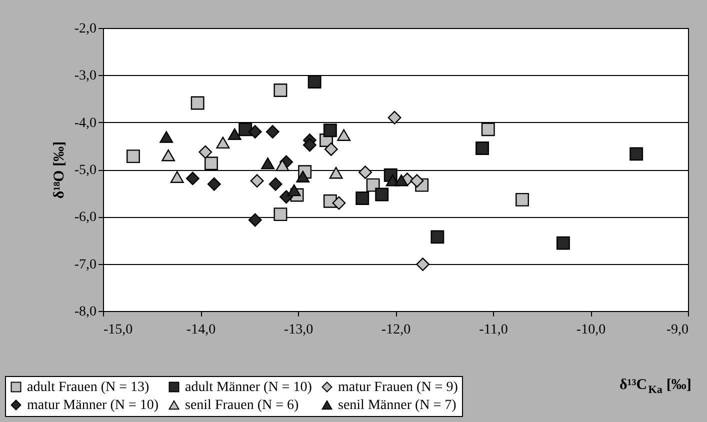 The height and width of the screenshot is (422, 707). What do you see at coordinates (396, 330) in the screenshot?
I see `x-tick-label: -12,0` at bounding box center [396, 330].